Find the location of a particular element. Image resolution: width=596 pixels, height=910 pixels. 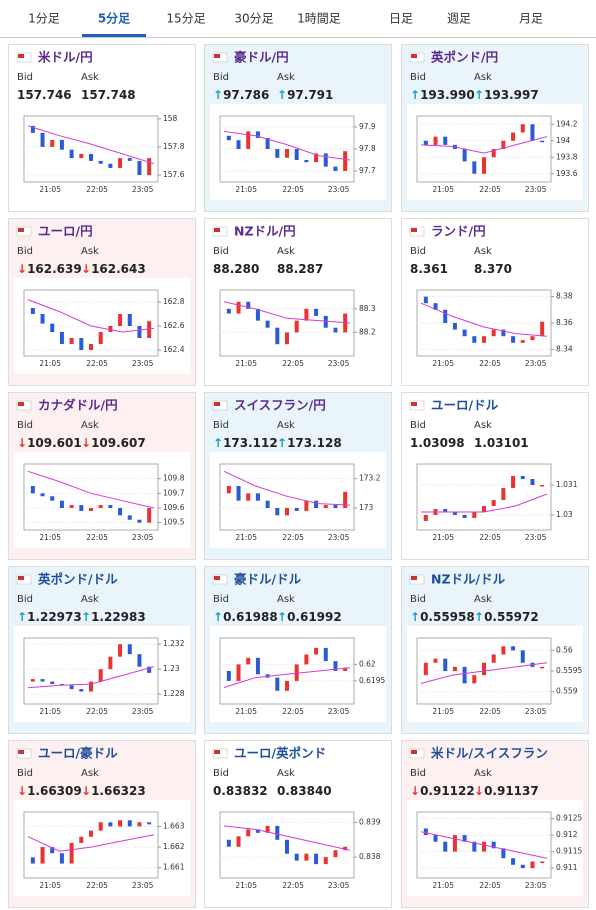

pair-title: ユーロ/英ポンド is located at coordinates (280, 753).